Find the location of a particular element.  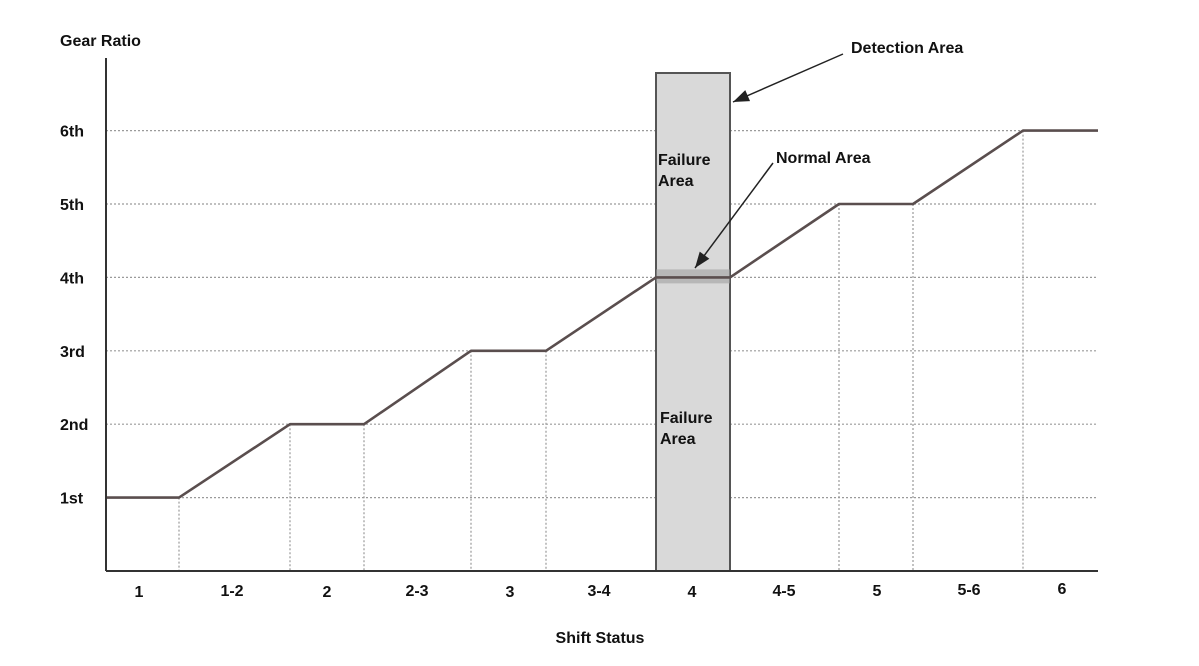

detection-area-arrow is located at coordinates (788, 78).